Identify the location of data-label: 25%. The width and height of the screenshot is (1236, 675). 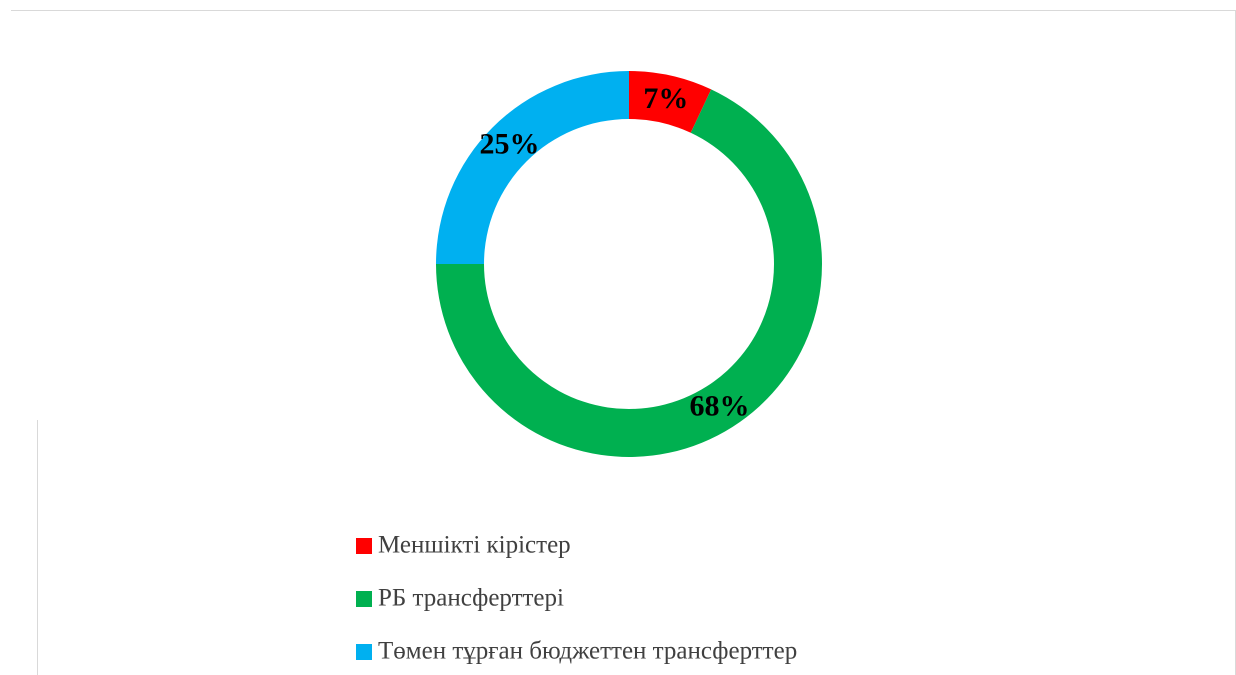
(509, 143).